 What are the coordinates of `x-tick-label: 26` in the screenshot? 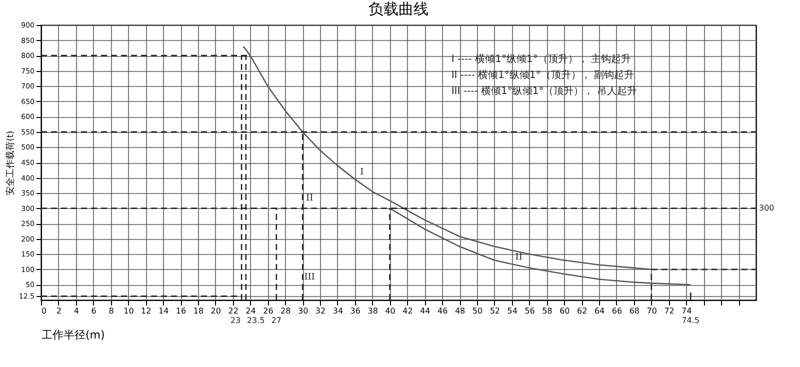 It's located at (268, 311).